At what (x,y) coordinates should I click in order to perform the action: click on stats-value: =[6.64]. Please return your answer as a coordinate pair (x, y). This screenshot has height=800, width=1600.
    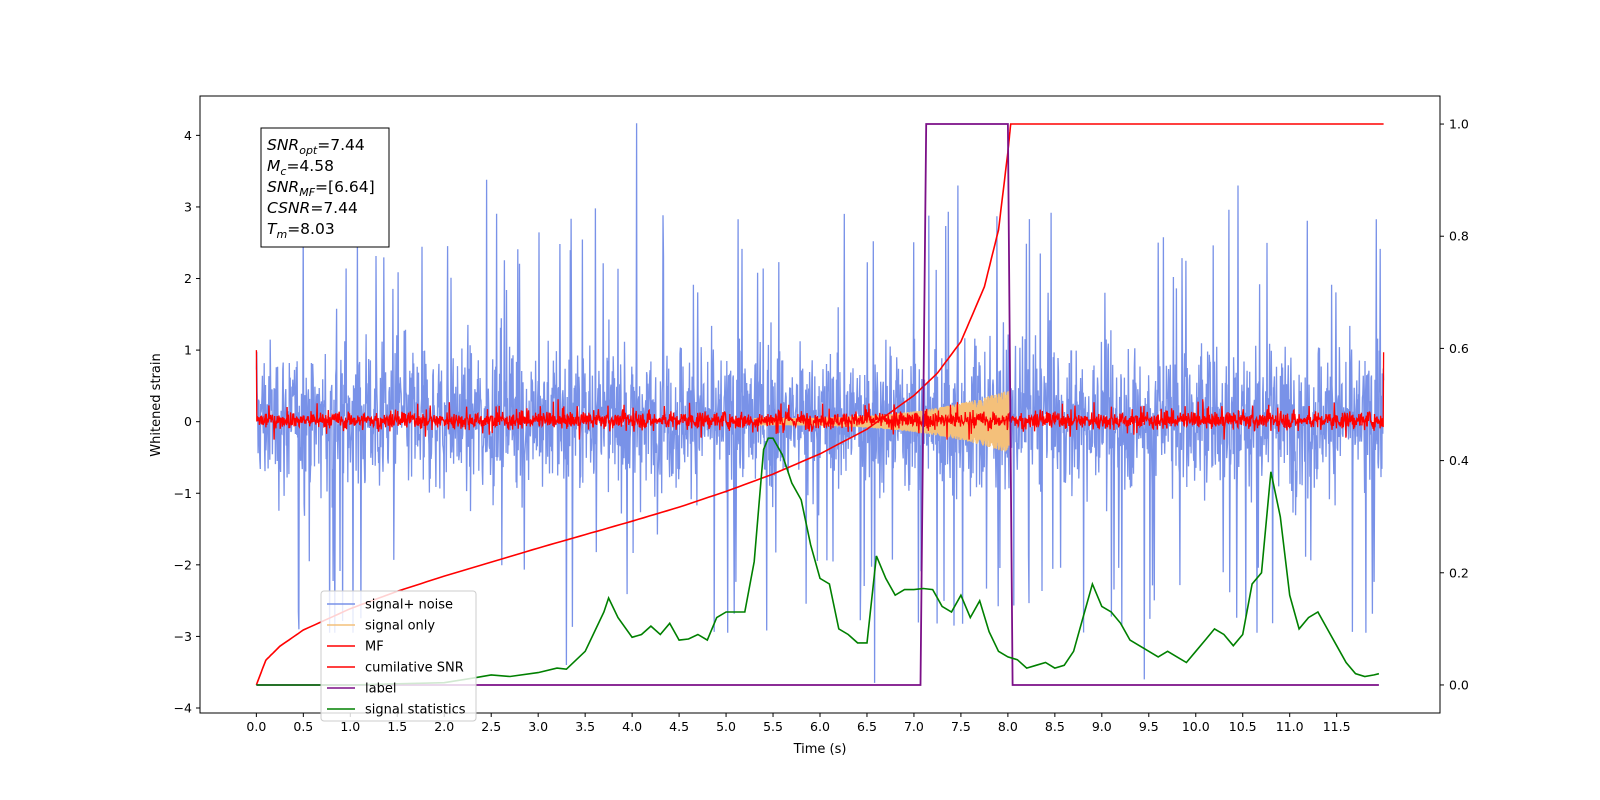
    Looking at the image, I should click on (345, 187).